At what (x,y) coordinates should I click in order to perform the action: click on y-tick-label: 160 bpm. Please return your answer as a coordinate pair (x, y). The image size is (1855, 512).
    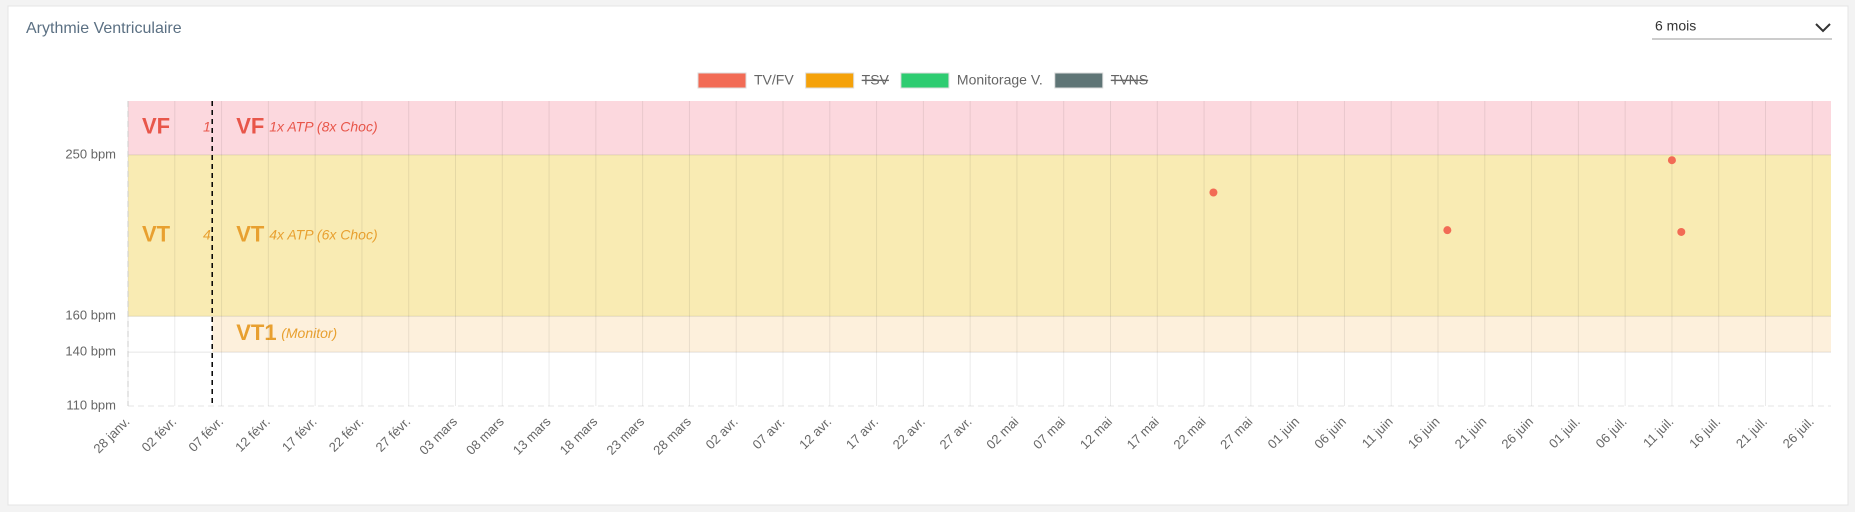
    Looking at the image, I should click on (90, 315).